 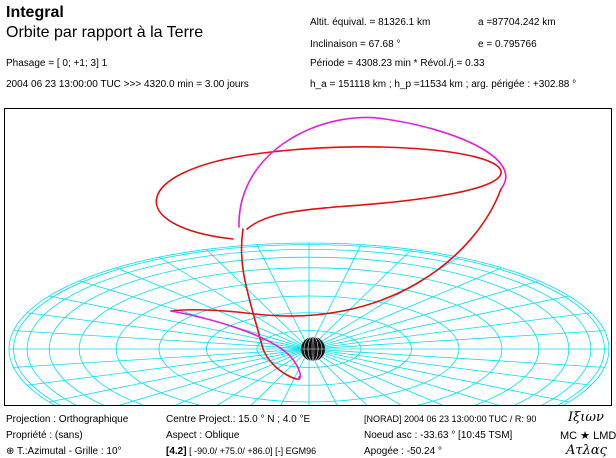 What do you see at coordinates (313, 349) in the screenshot?
I see `earth-globe` at bounding box center [313, 349].